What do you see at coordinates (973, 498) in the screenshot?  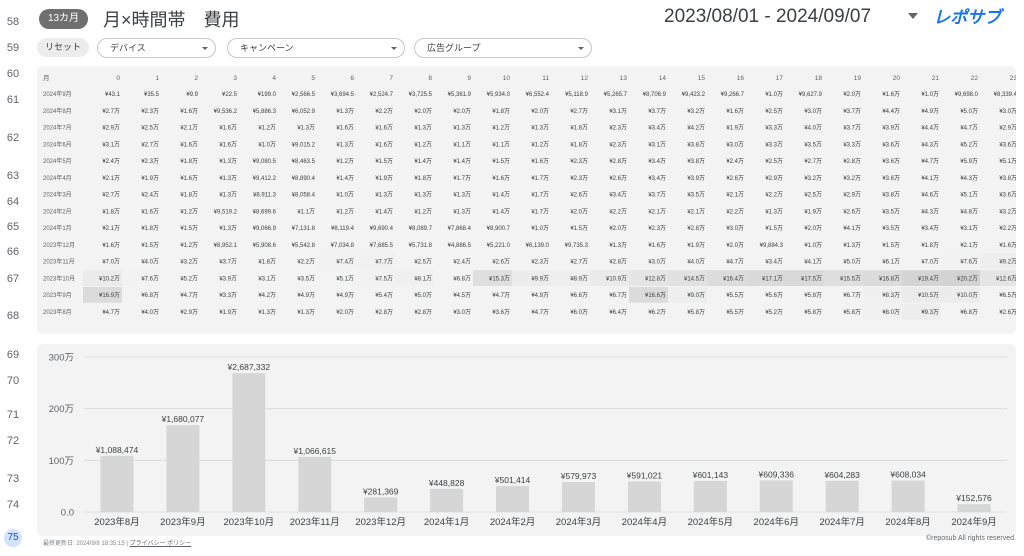 I see `bar-value-label: ¥152,576` at bounding box center [973, 498].